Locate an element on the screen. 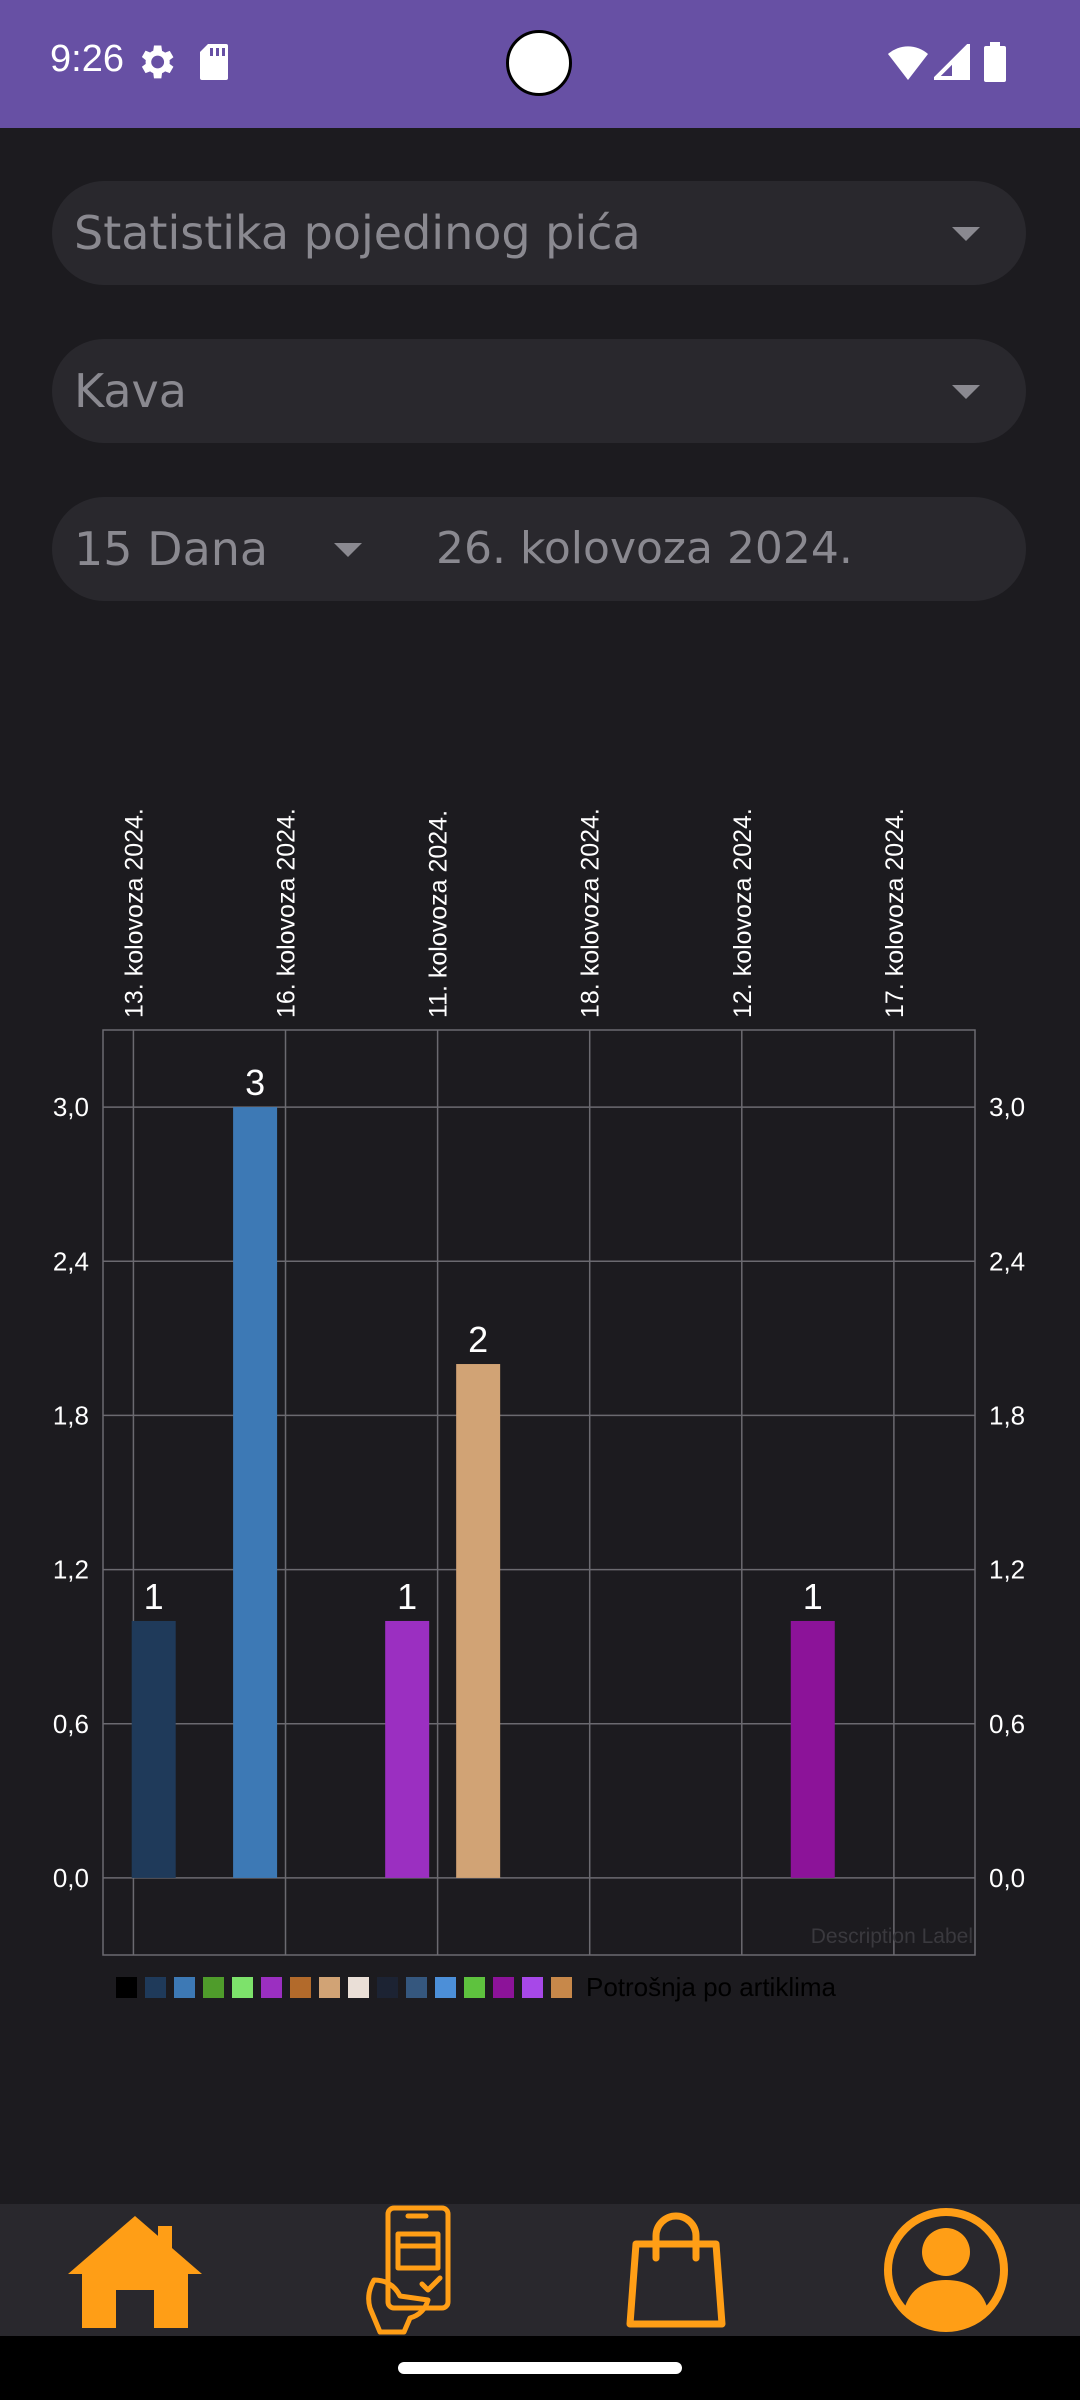  camera-cutout is located at coordinates (539, 63).